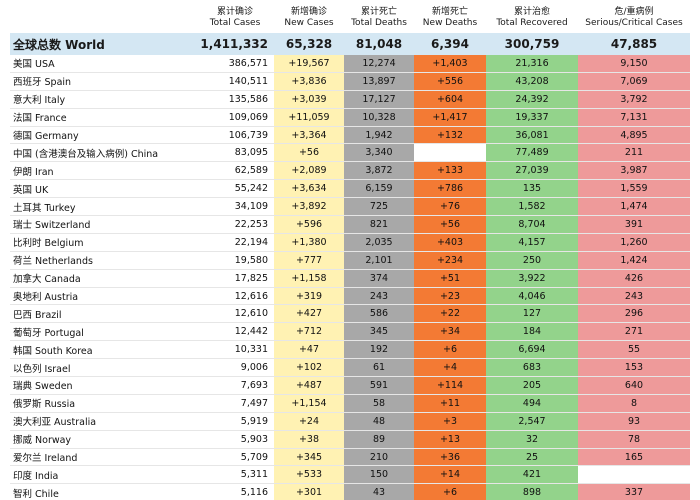  I want to click on total-cases: 34,109, so click(235, 207).